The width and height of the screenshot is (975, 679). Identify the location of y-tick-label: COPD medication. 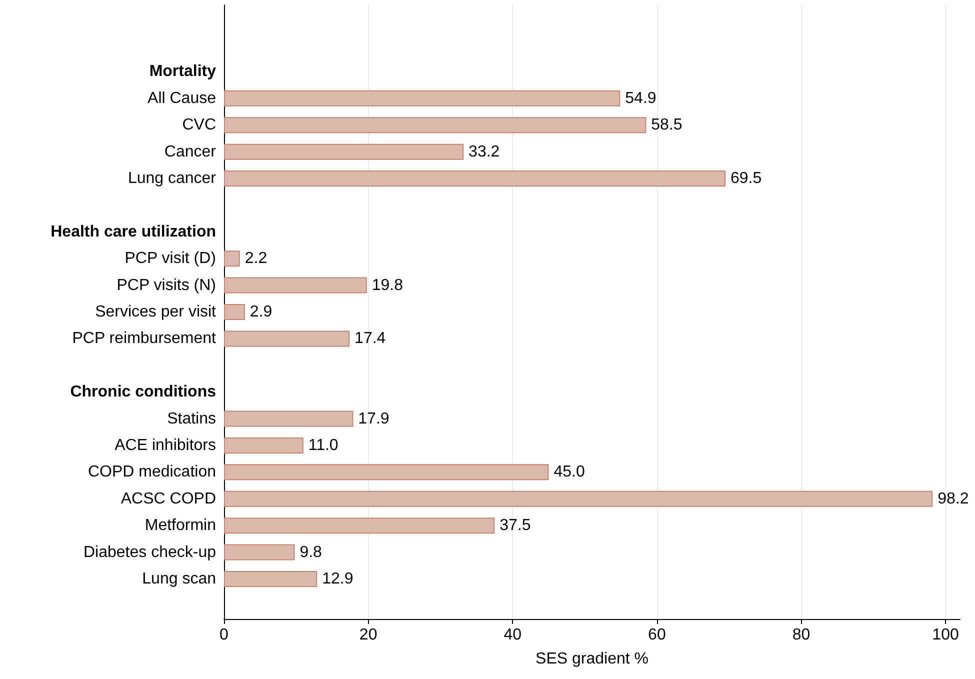
(152, 472).